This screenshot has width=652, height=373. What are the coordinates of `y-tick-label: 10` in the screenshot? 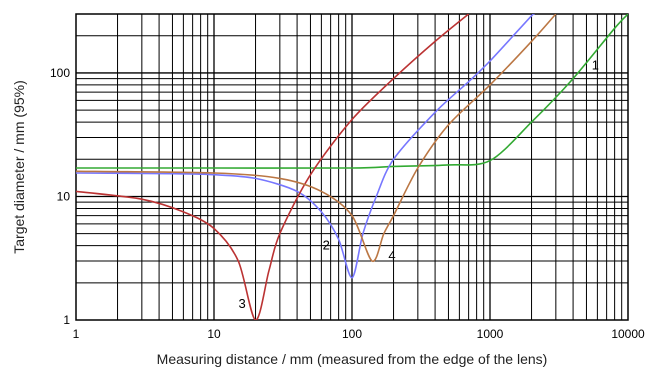 It's located at (64, 196).